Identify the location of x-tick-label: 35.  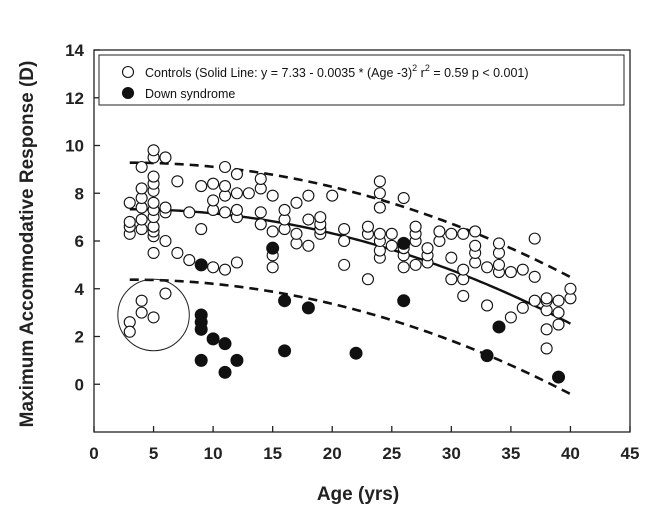
(510, 453).